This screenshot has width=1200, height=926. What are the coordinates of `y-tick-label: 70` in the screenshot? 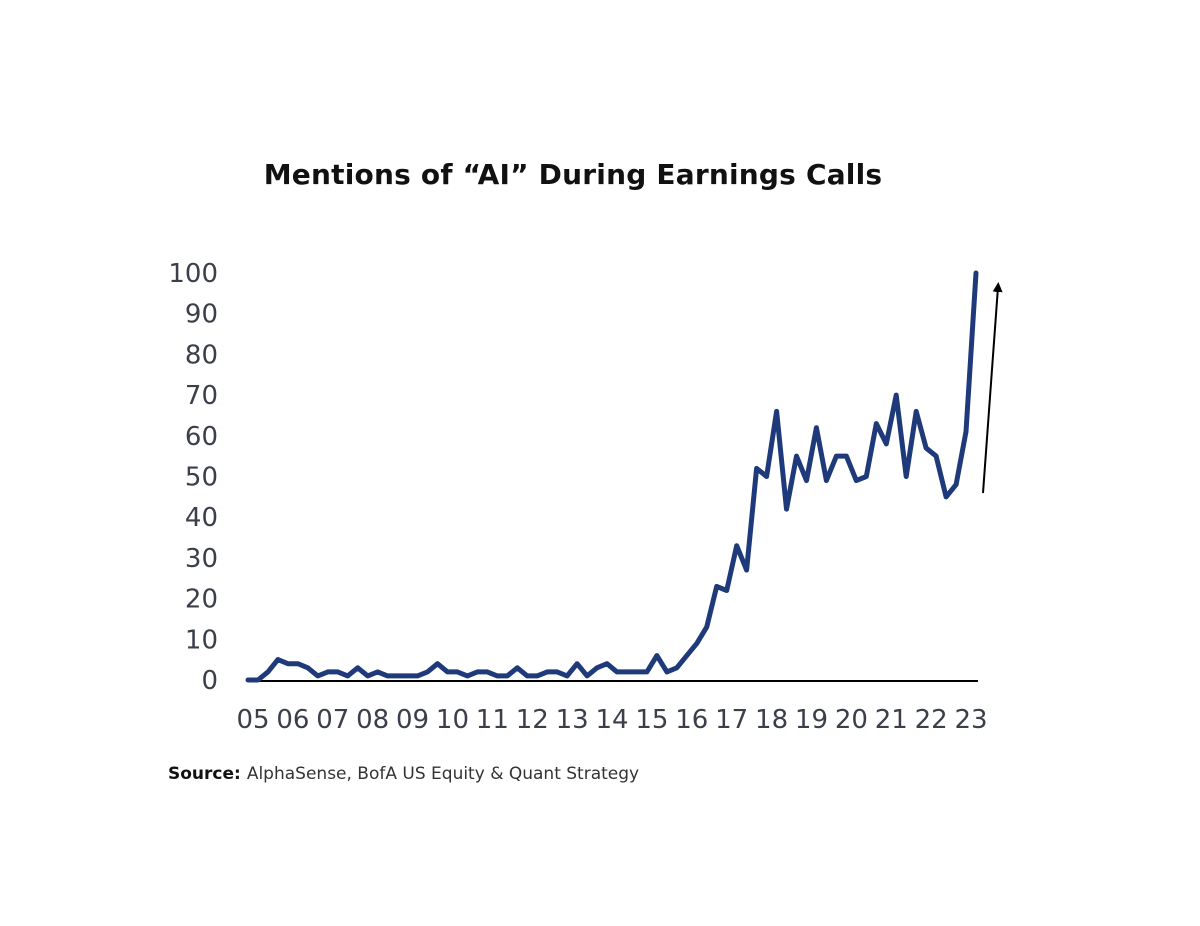 It's located at (201, 396).